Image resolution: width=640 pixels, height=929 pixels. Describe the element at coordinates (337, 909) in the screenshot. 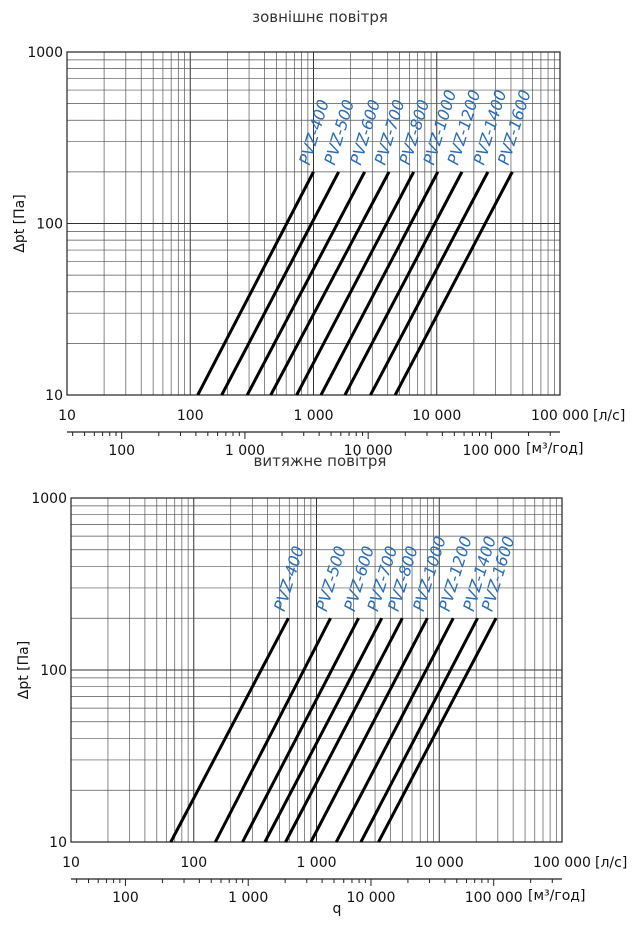

I see `x-axis-label: q` at that location.